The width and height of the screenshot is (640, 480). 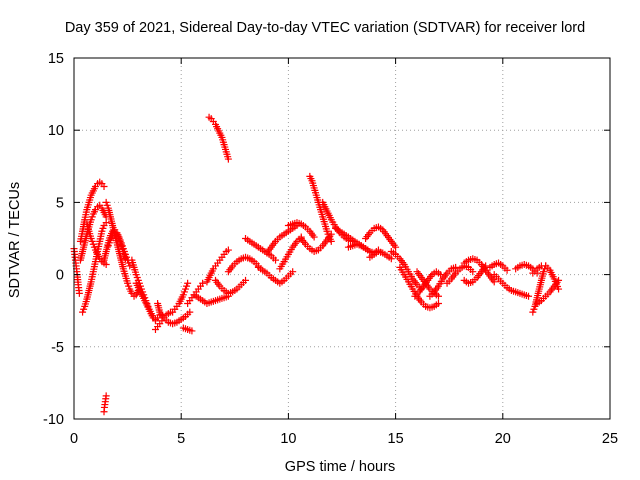 What do you see at coordinates (396, 439) in the screenshot?
I see `x-tick-label: 15` at bounding box center [396, 439].